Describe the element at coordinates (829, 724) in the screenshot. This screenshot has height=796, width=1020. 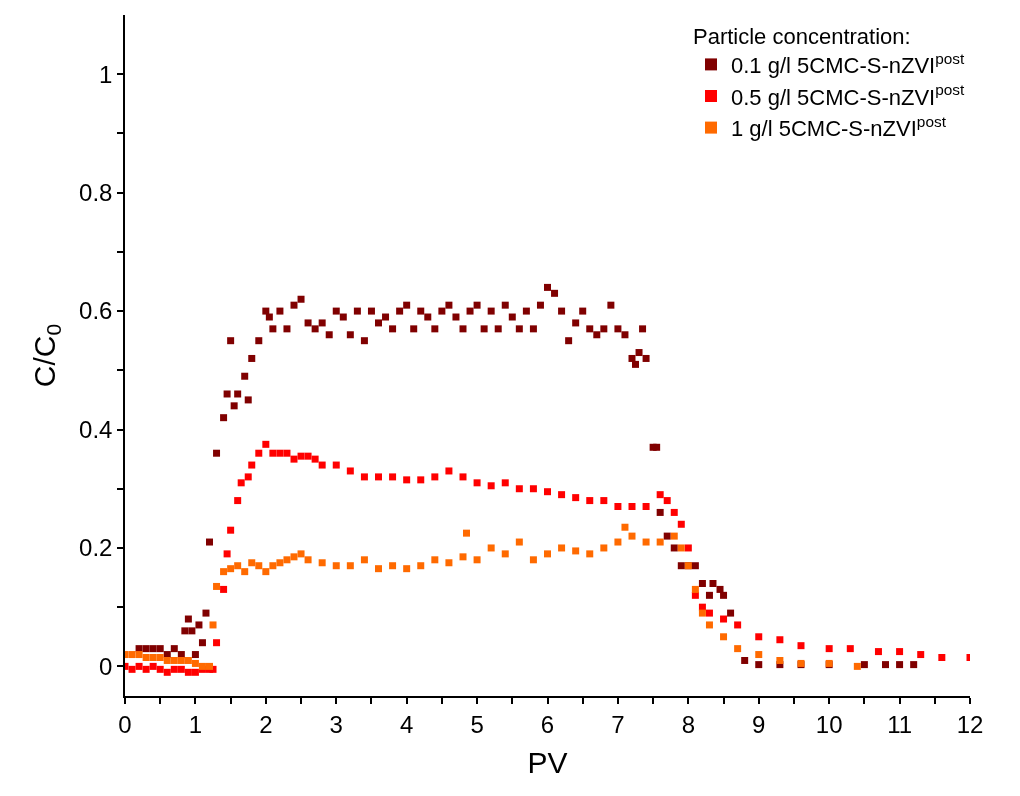
I see `x-tick-label: 10` at that location.